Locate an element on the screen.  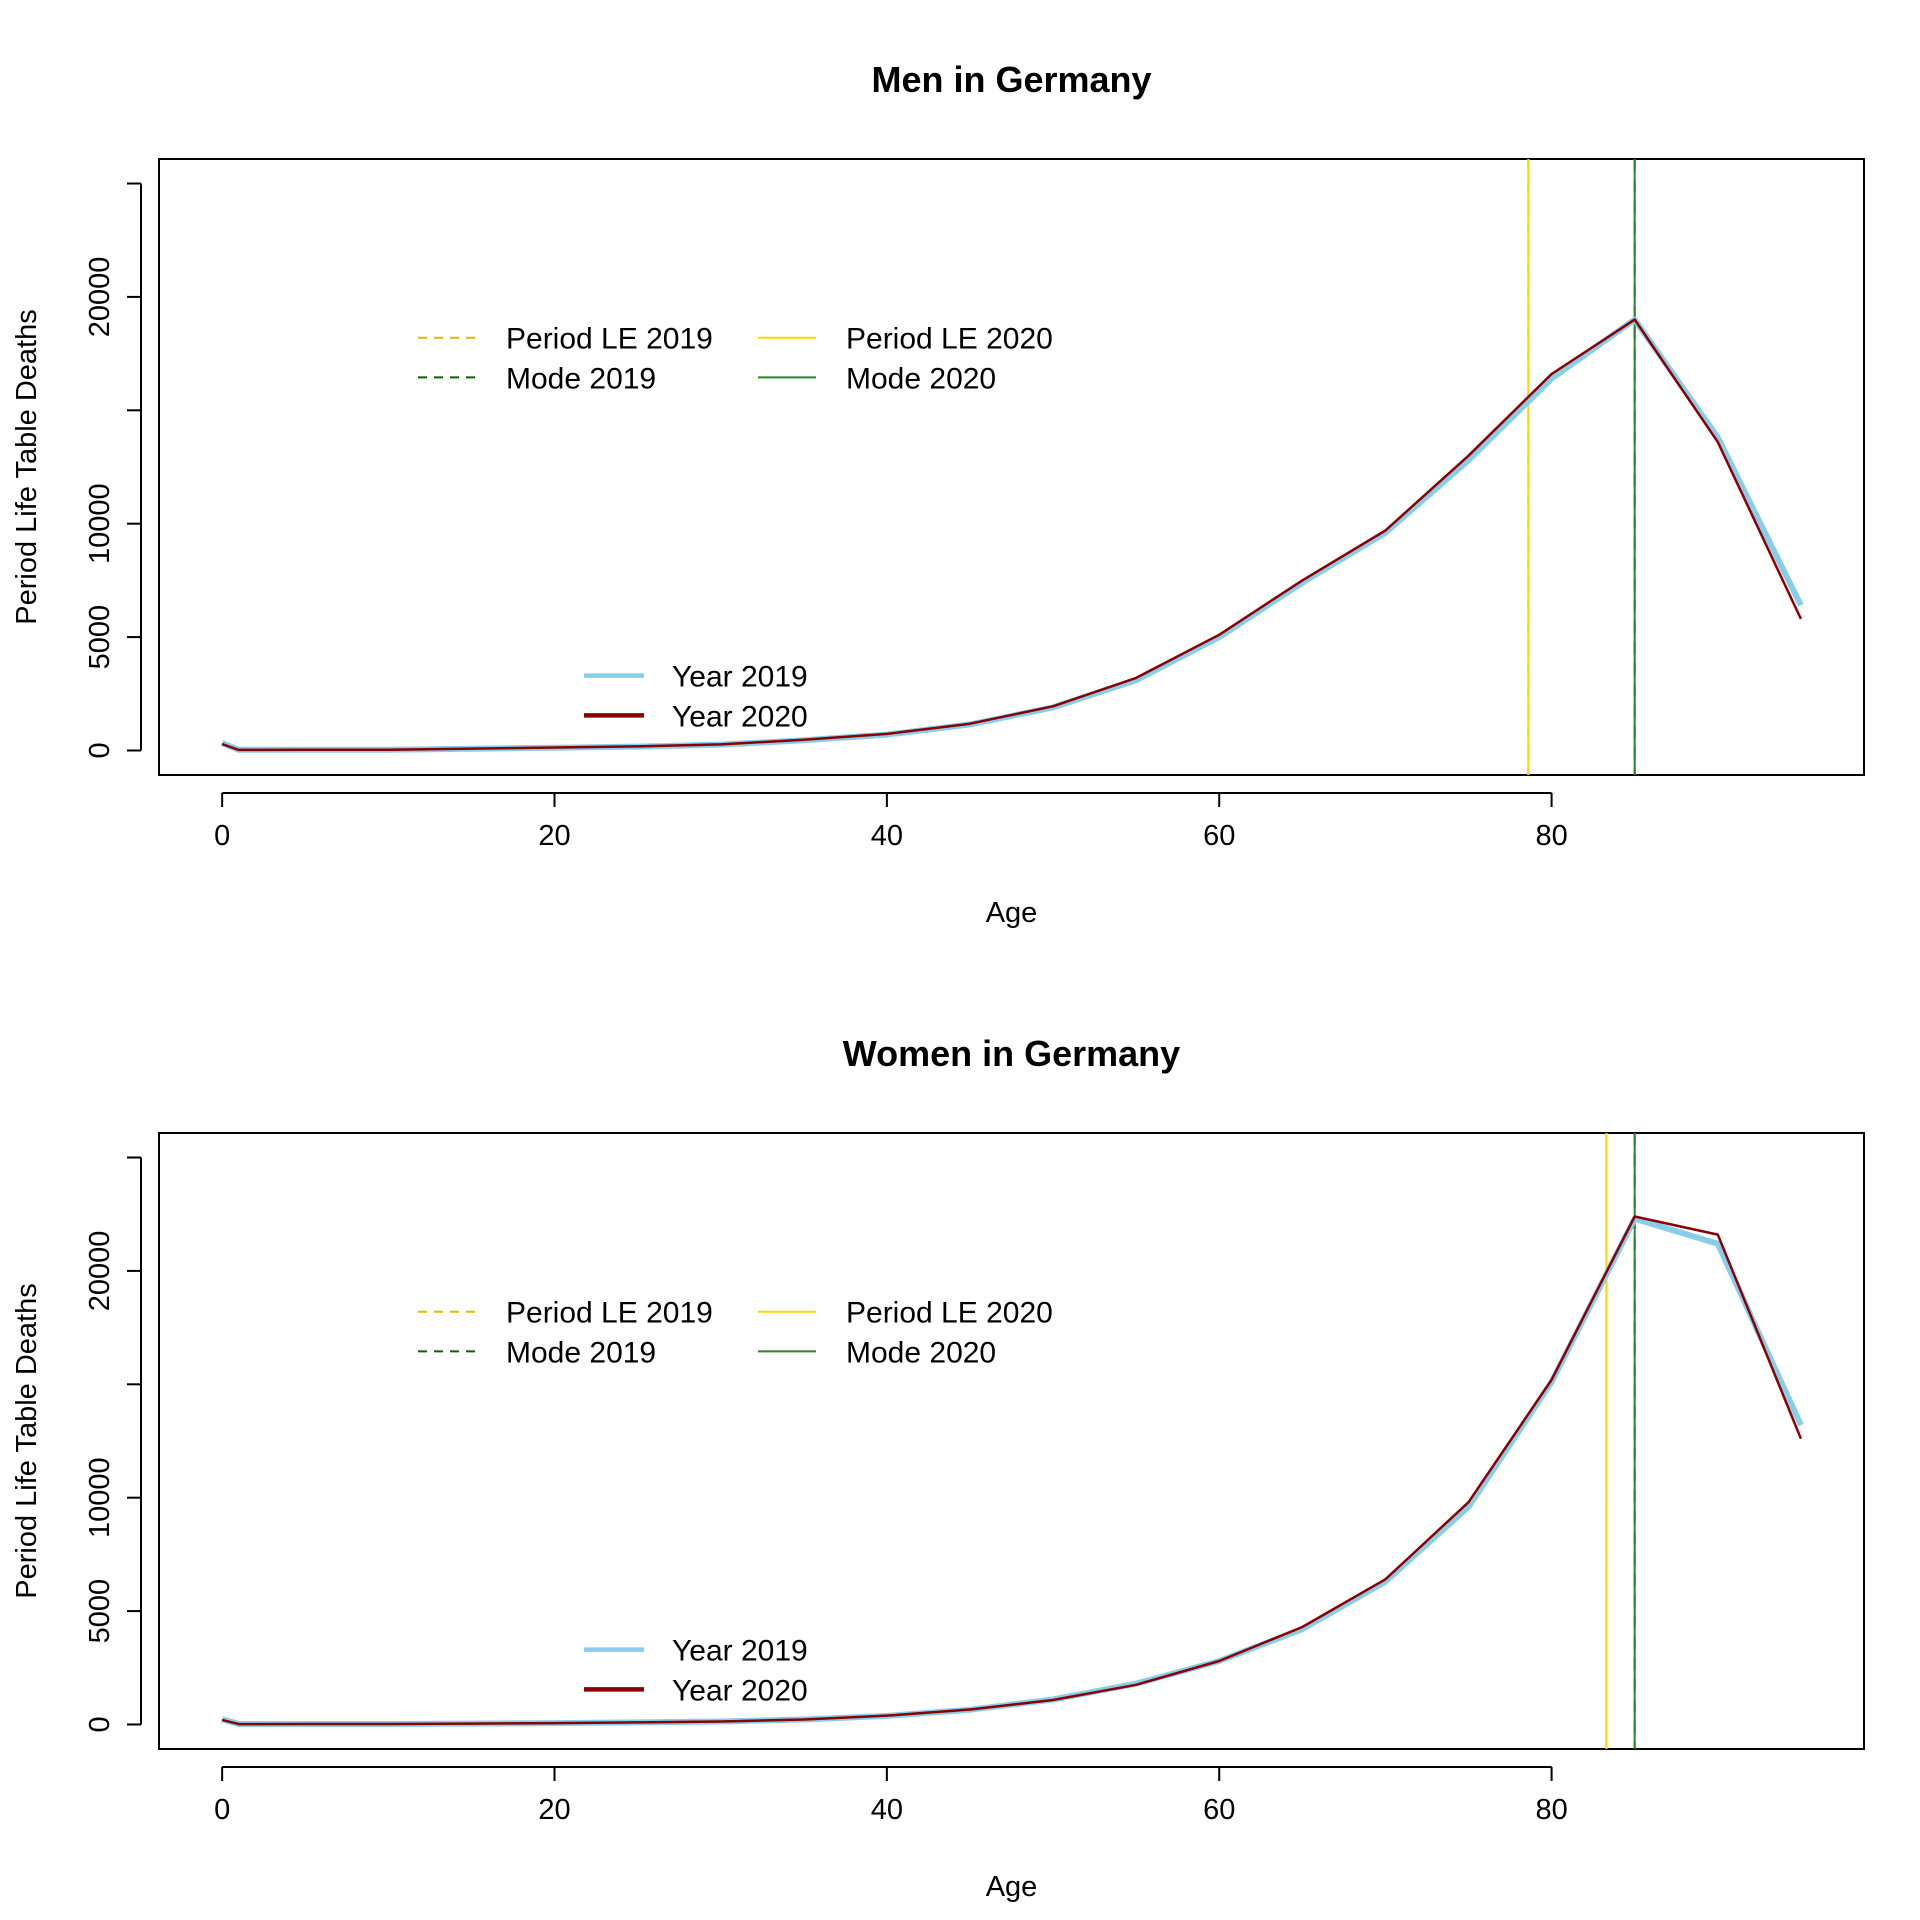
chart-title: Men in Germany is located at coordinates (1011, 79).